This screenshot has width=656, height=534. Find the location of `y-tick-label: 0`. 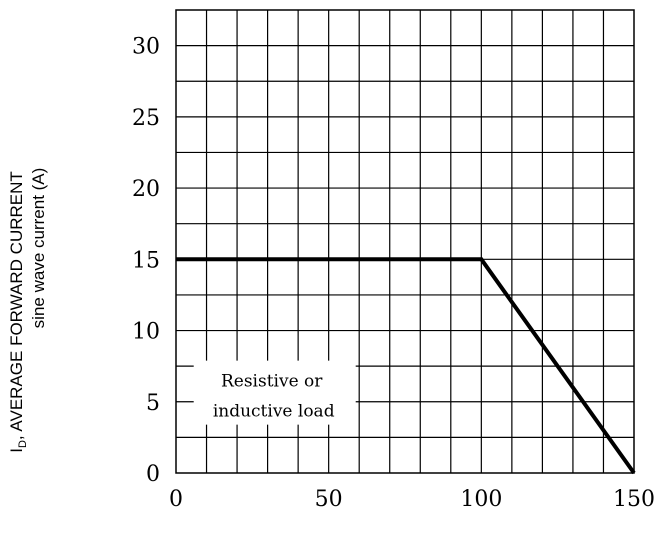

y-tick-label: 0 is located at coordinates (153, 474).